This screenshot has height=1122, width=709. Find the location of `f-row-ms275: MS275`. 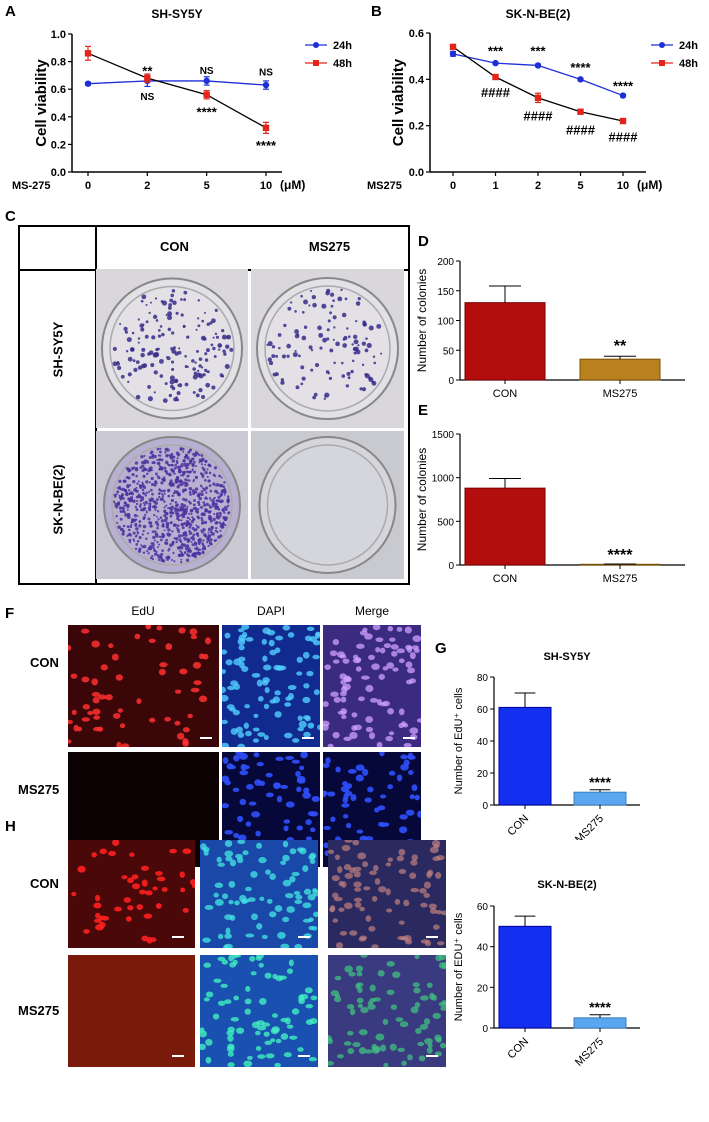

f-row-ms275: MS275 is located at coordinates (39, 789).